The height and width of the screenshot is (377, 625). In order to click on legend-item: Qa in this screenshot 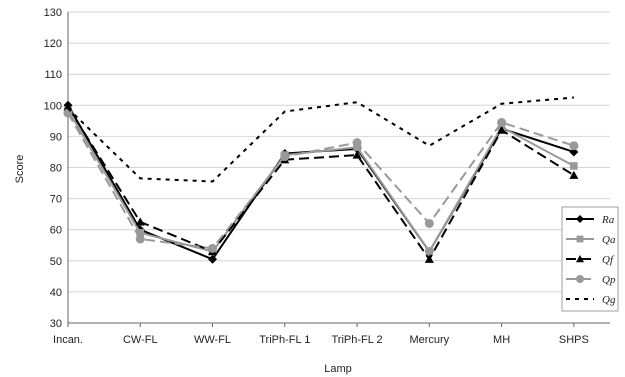, I will do `click(591, 240)`.